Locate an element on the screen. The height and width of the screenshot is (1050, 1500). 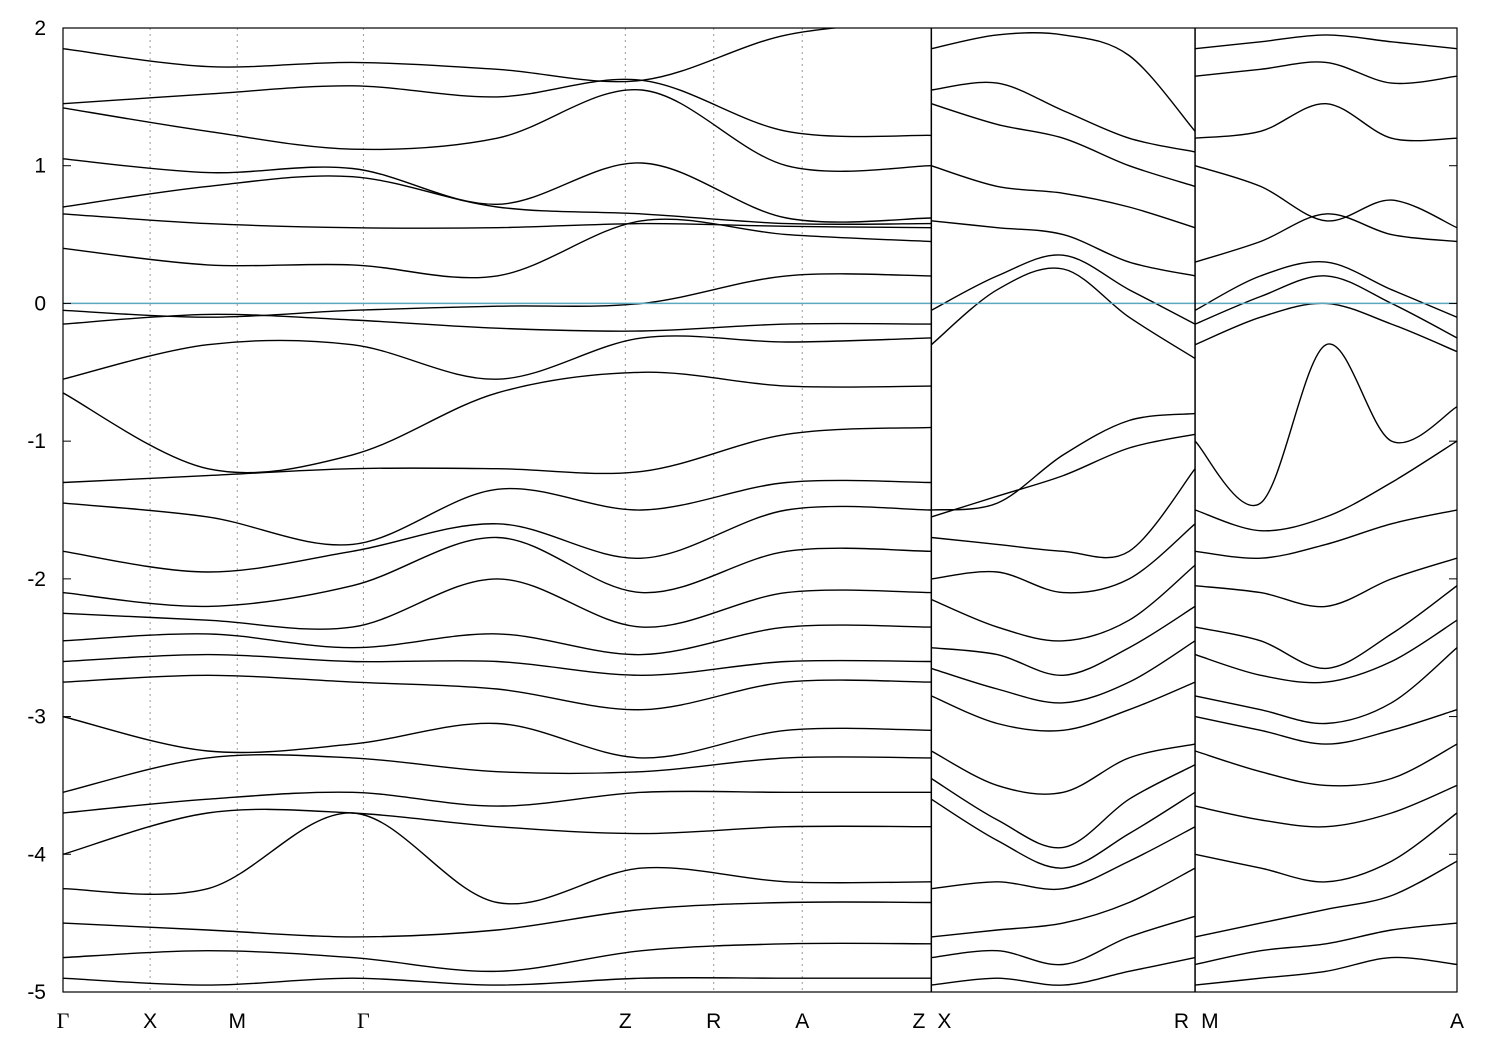
y-tick-label: 0 is located at coordinates (40, 303).